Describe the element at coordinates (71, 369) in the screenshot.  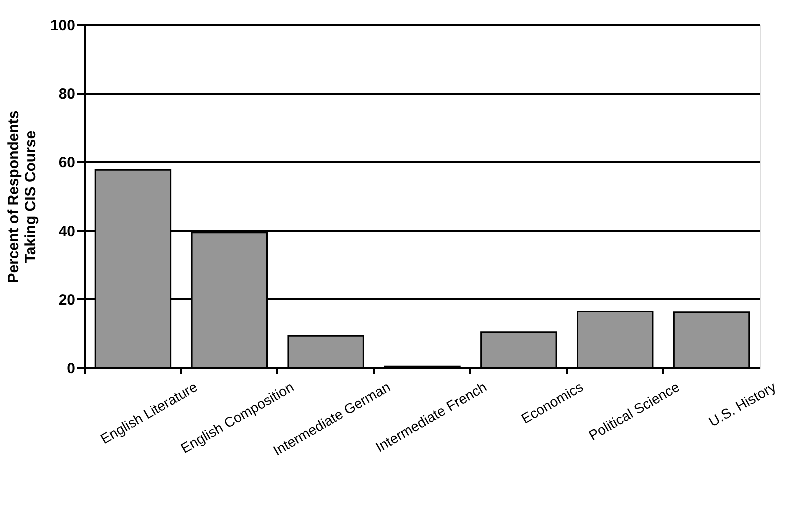
I see `y-tick-label: 0` at that location.